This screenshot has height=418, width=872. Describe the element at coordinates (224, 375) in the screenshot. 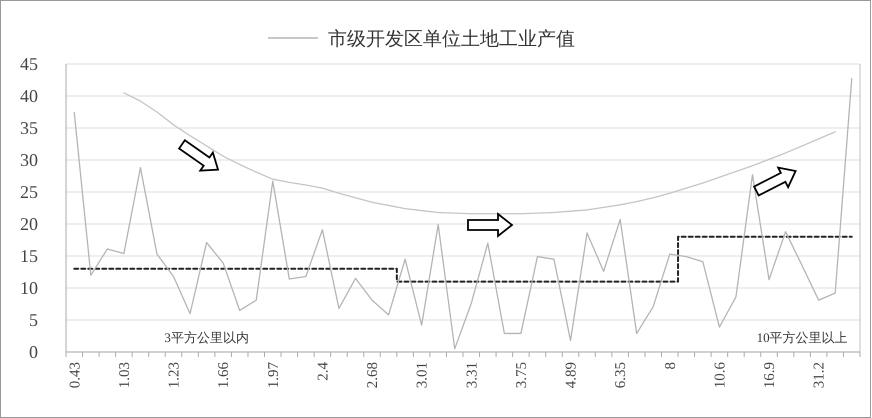

I see `x-tick-label: 1.66` at that location.